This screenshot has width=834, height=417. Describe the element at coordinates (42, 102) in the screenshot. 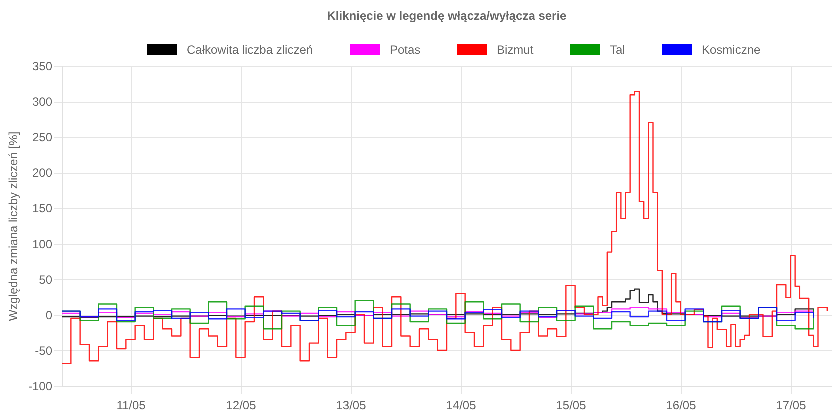

I see `y-tick-label: 300` at that location.